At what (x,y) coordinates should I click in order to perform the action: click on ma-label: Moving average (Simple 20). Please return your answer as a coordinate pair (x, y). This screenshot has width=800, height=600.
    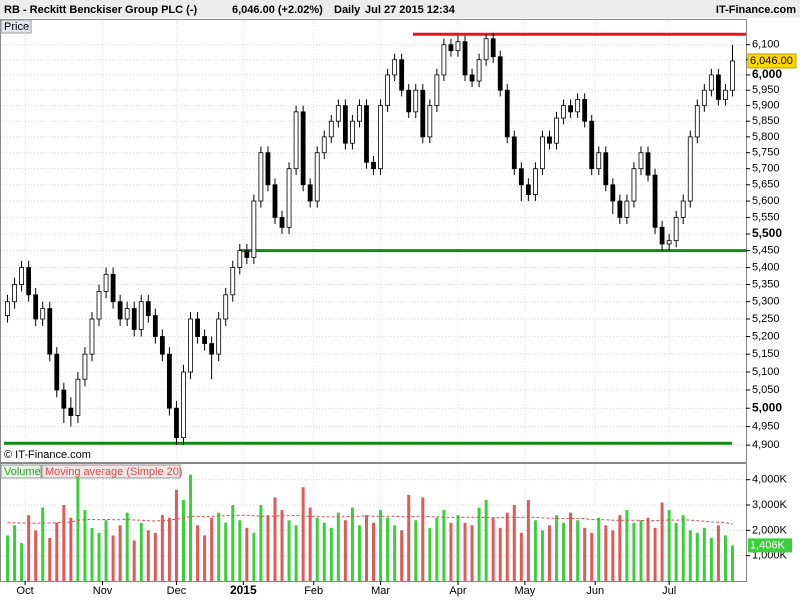
    Looking at the image, I should click on (114, 472).